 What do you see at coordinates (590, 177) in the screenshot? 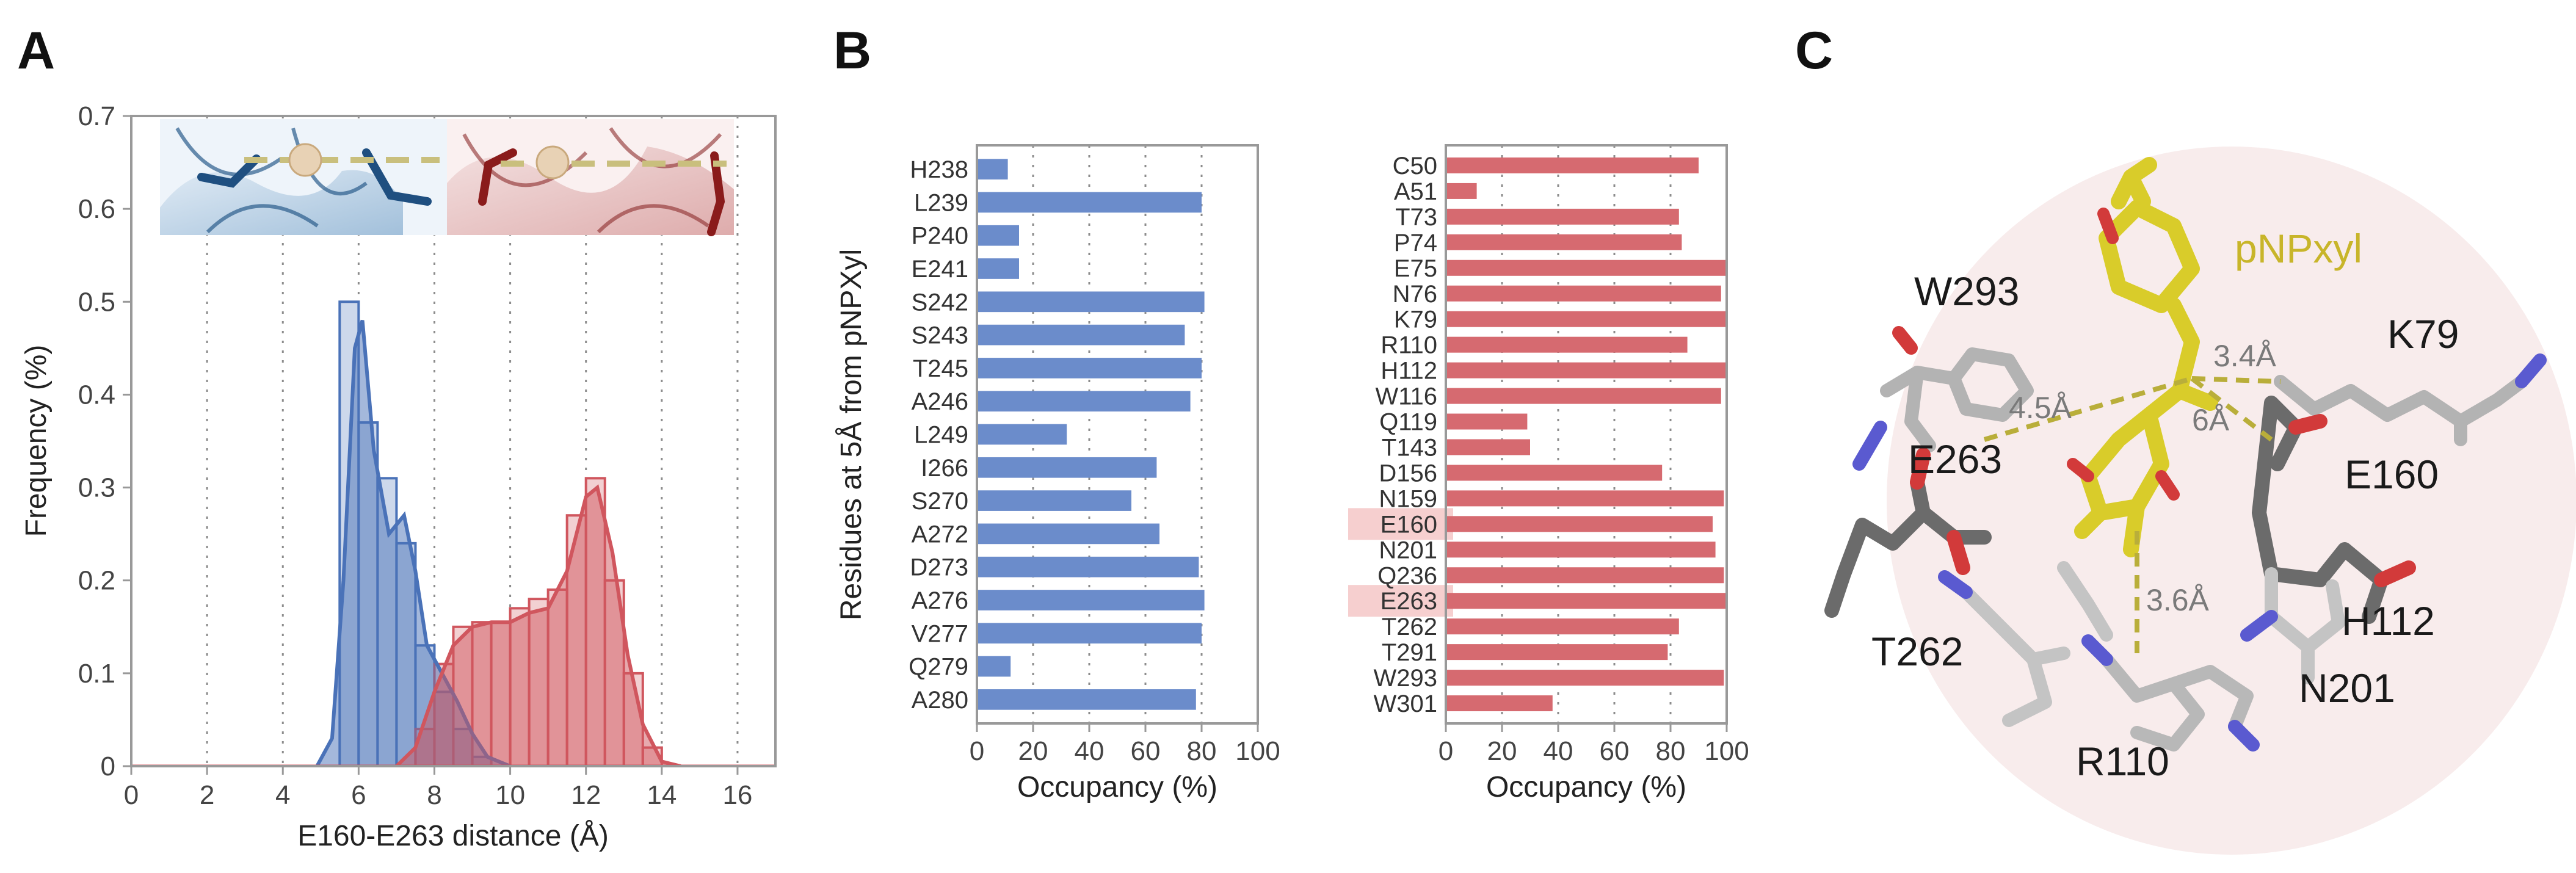
I see `inset-red-structure` at bounding box center [590, 177].